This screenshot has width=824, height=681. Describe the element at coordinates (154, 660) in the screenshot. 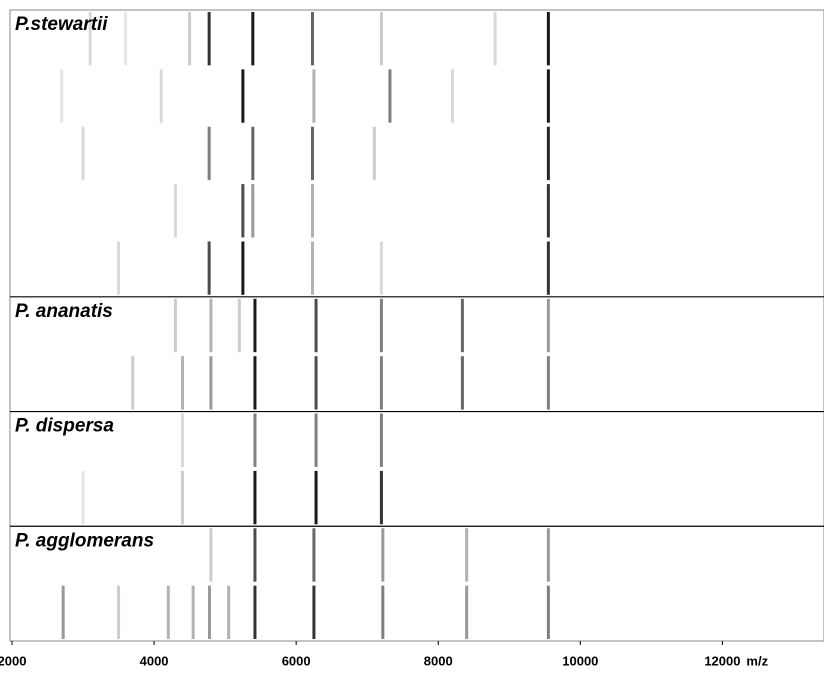

I see `x-tick-label: 4000` at that location.